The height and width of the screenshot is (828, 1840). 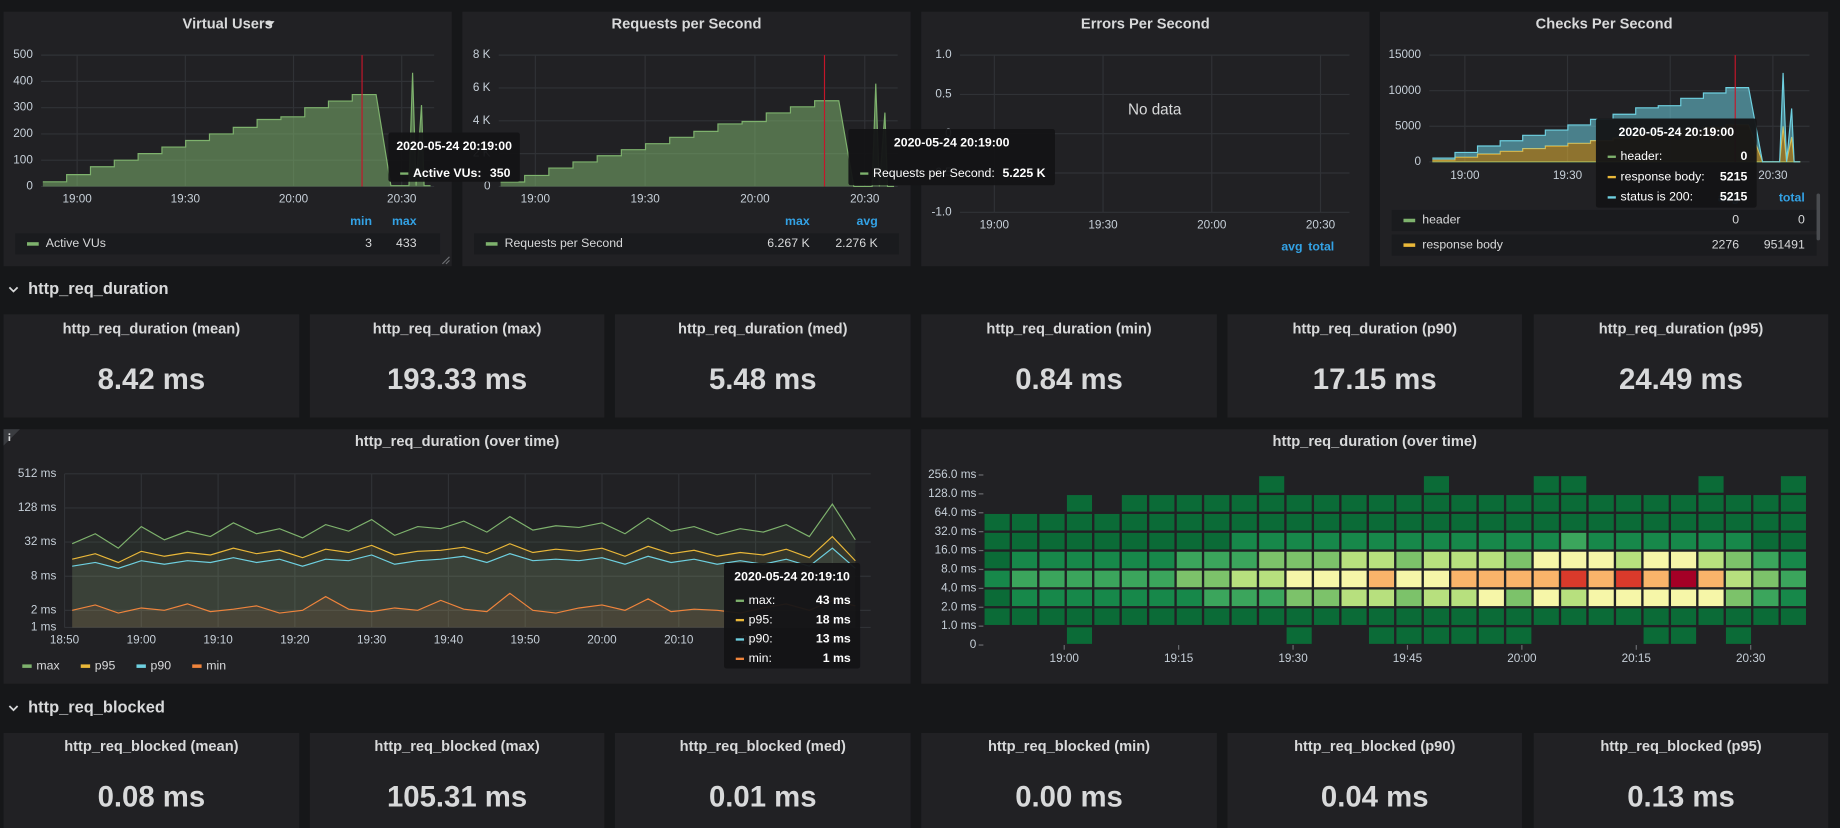 What do you see at coordinates (1818, 217) in the screenshot?
I see `scrollbar` at bounding box center [1818, 217].